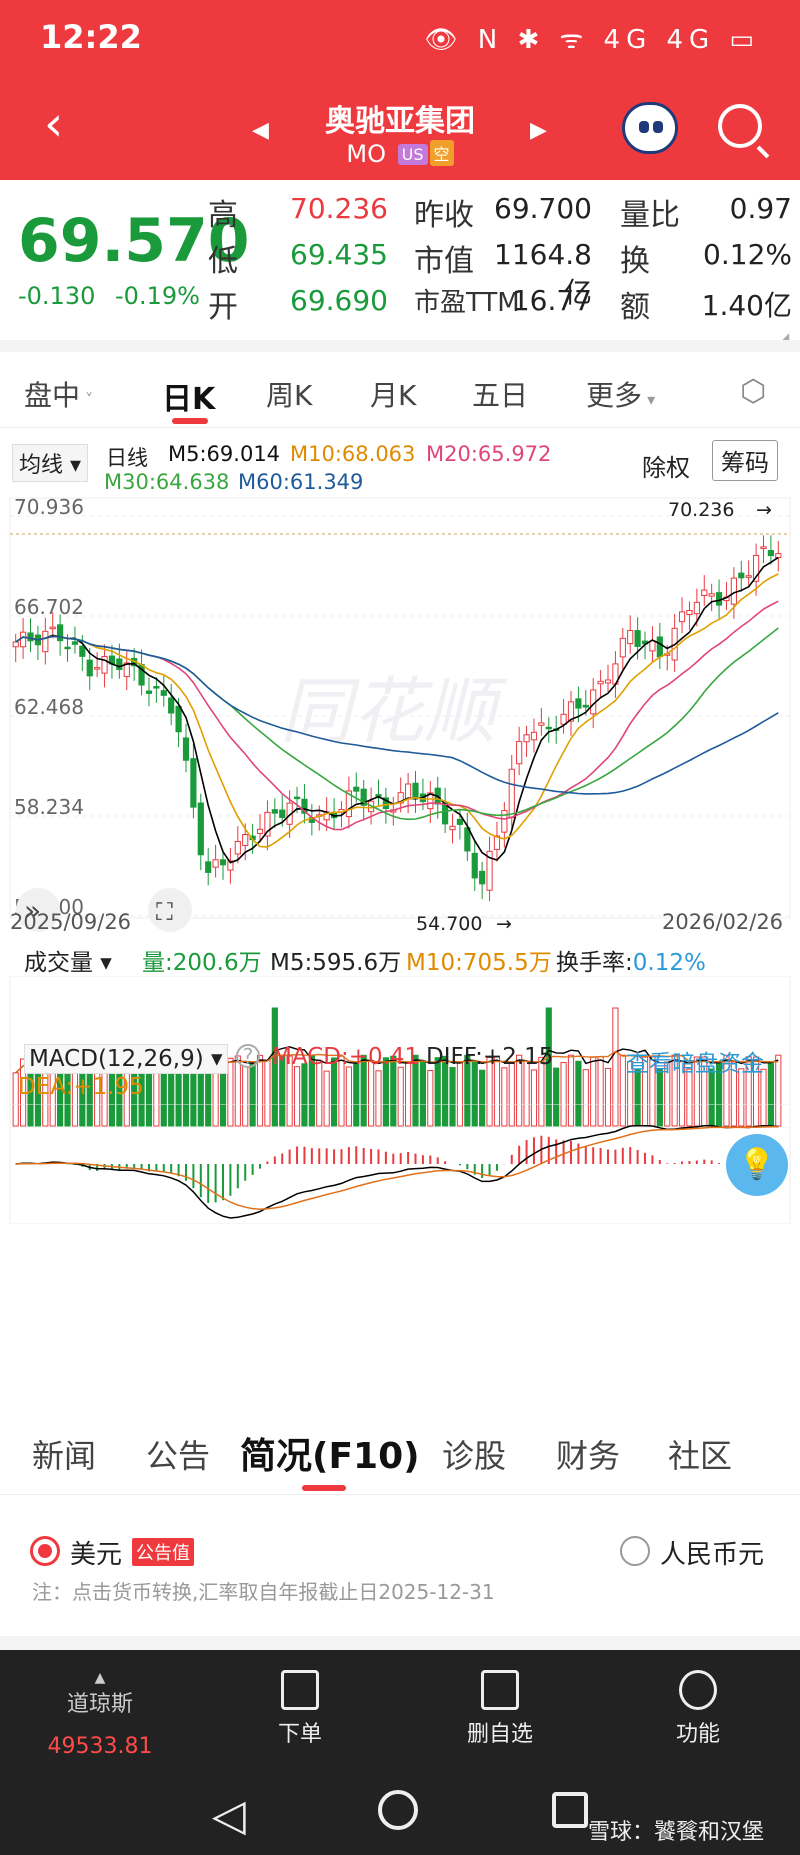 The width and height of the screenshot is (800, 1855). I want to click on ma-selector: 均线 ▾, so click(50, 463).